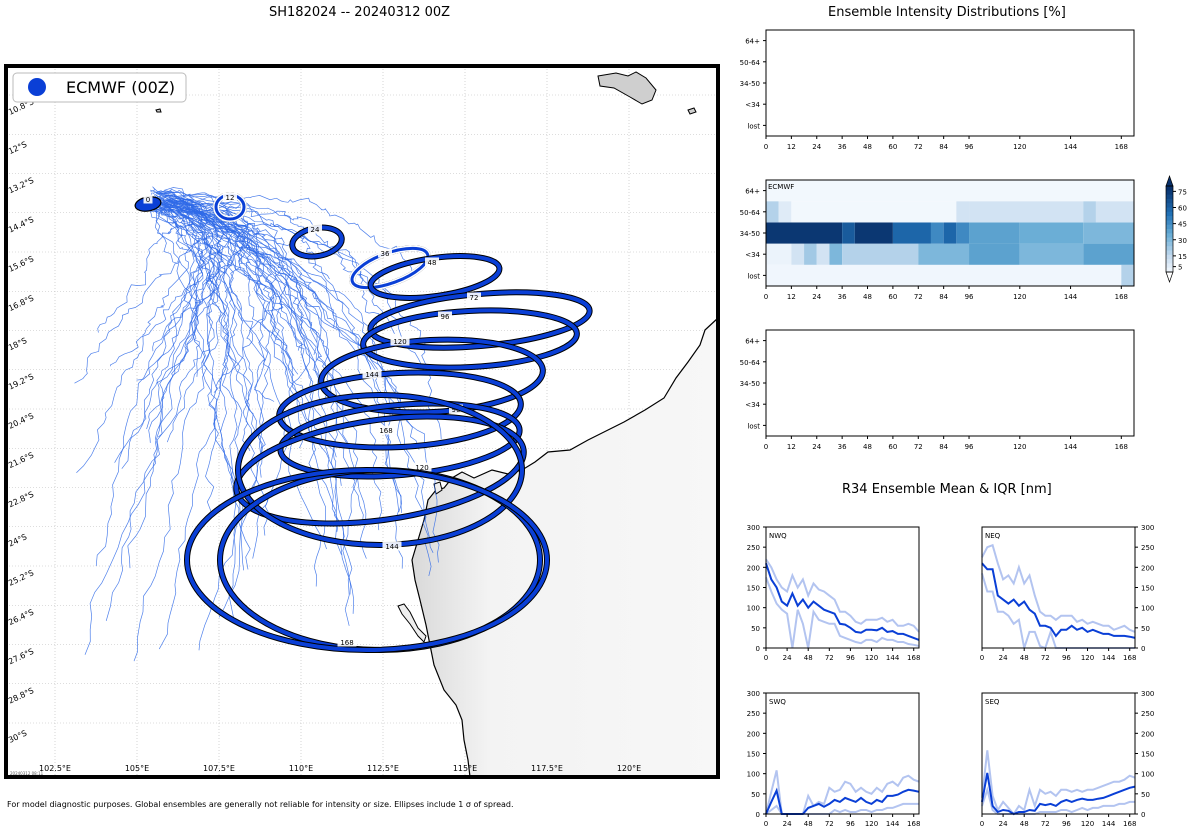 The width and height of the screenshot is (1200, 840). I want to click on main-title: SH182024 -- 20240312 00Z, so click(360, 12).